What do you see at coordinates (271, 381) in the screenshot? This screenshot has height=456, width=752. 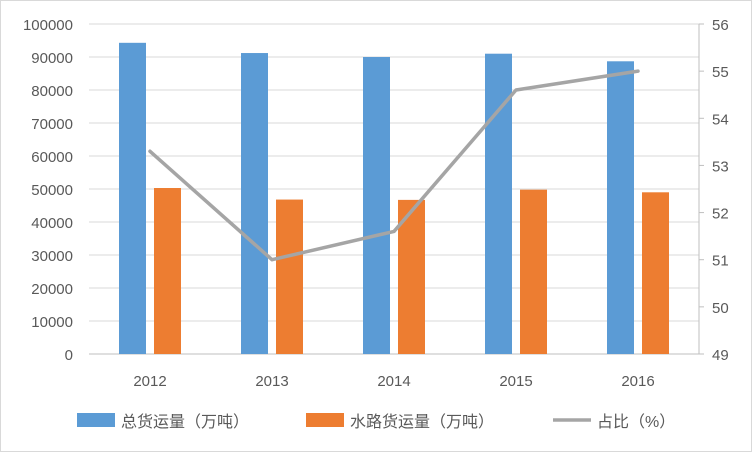 I see `x-tick-label: 2013` at bounding box center [271, 381].